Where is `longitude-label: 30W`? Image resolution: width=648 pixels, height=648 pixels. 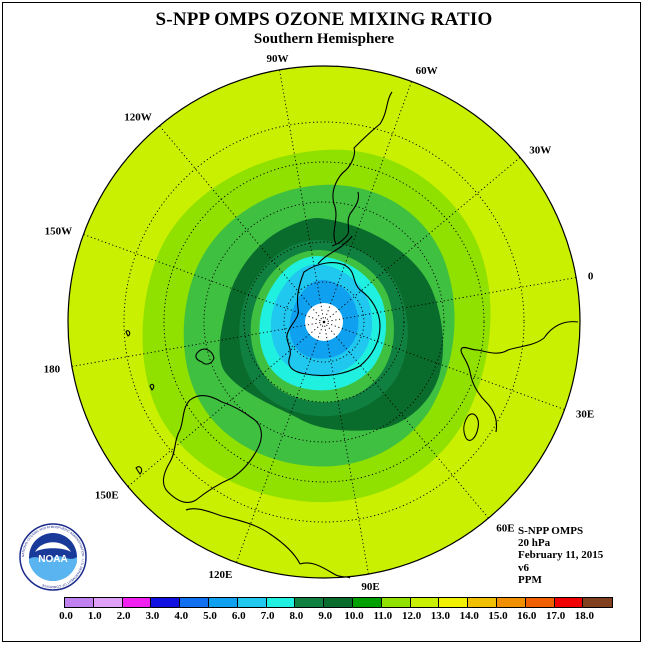 longitude-label: 30W is located at coordinates (540, 151).